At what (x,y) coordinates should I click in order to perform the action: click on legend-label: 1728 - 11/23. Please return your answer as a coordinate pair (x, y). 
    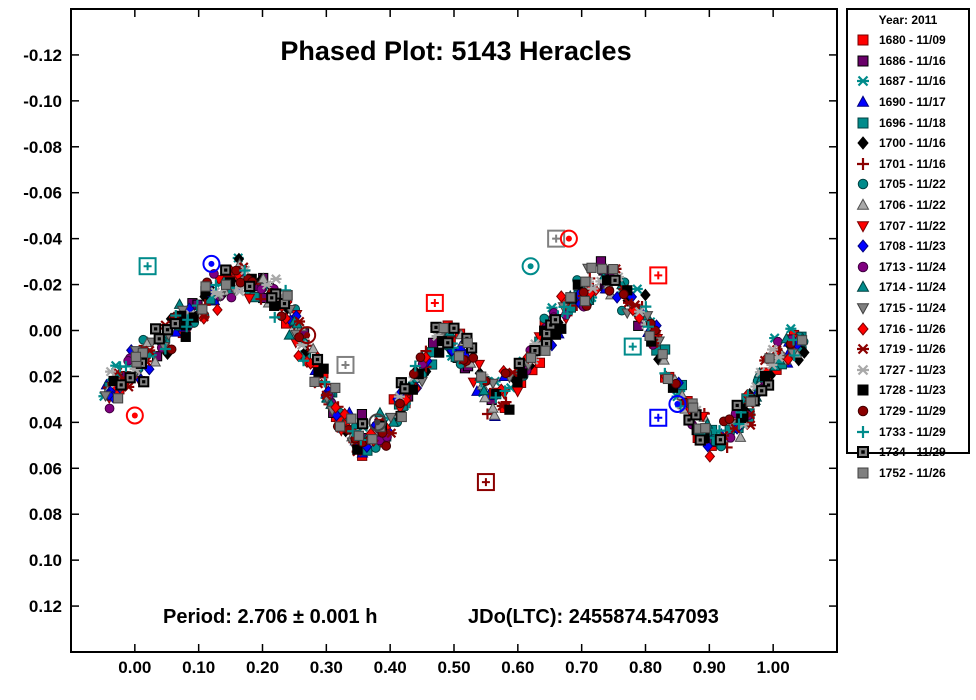
    Looking at the image, I should click on (912, 390).